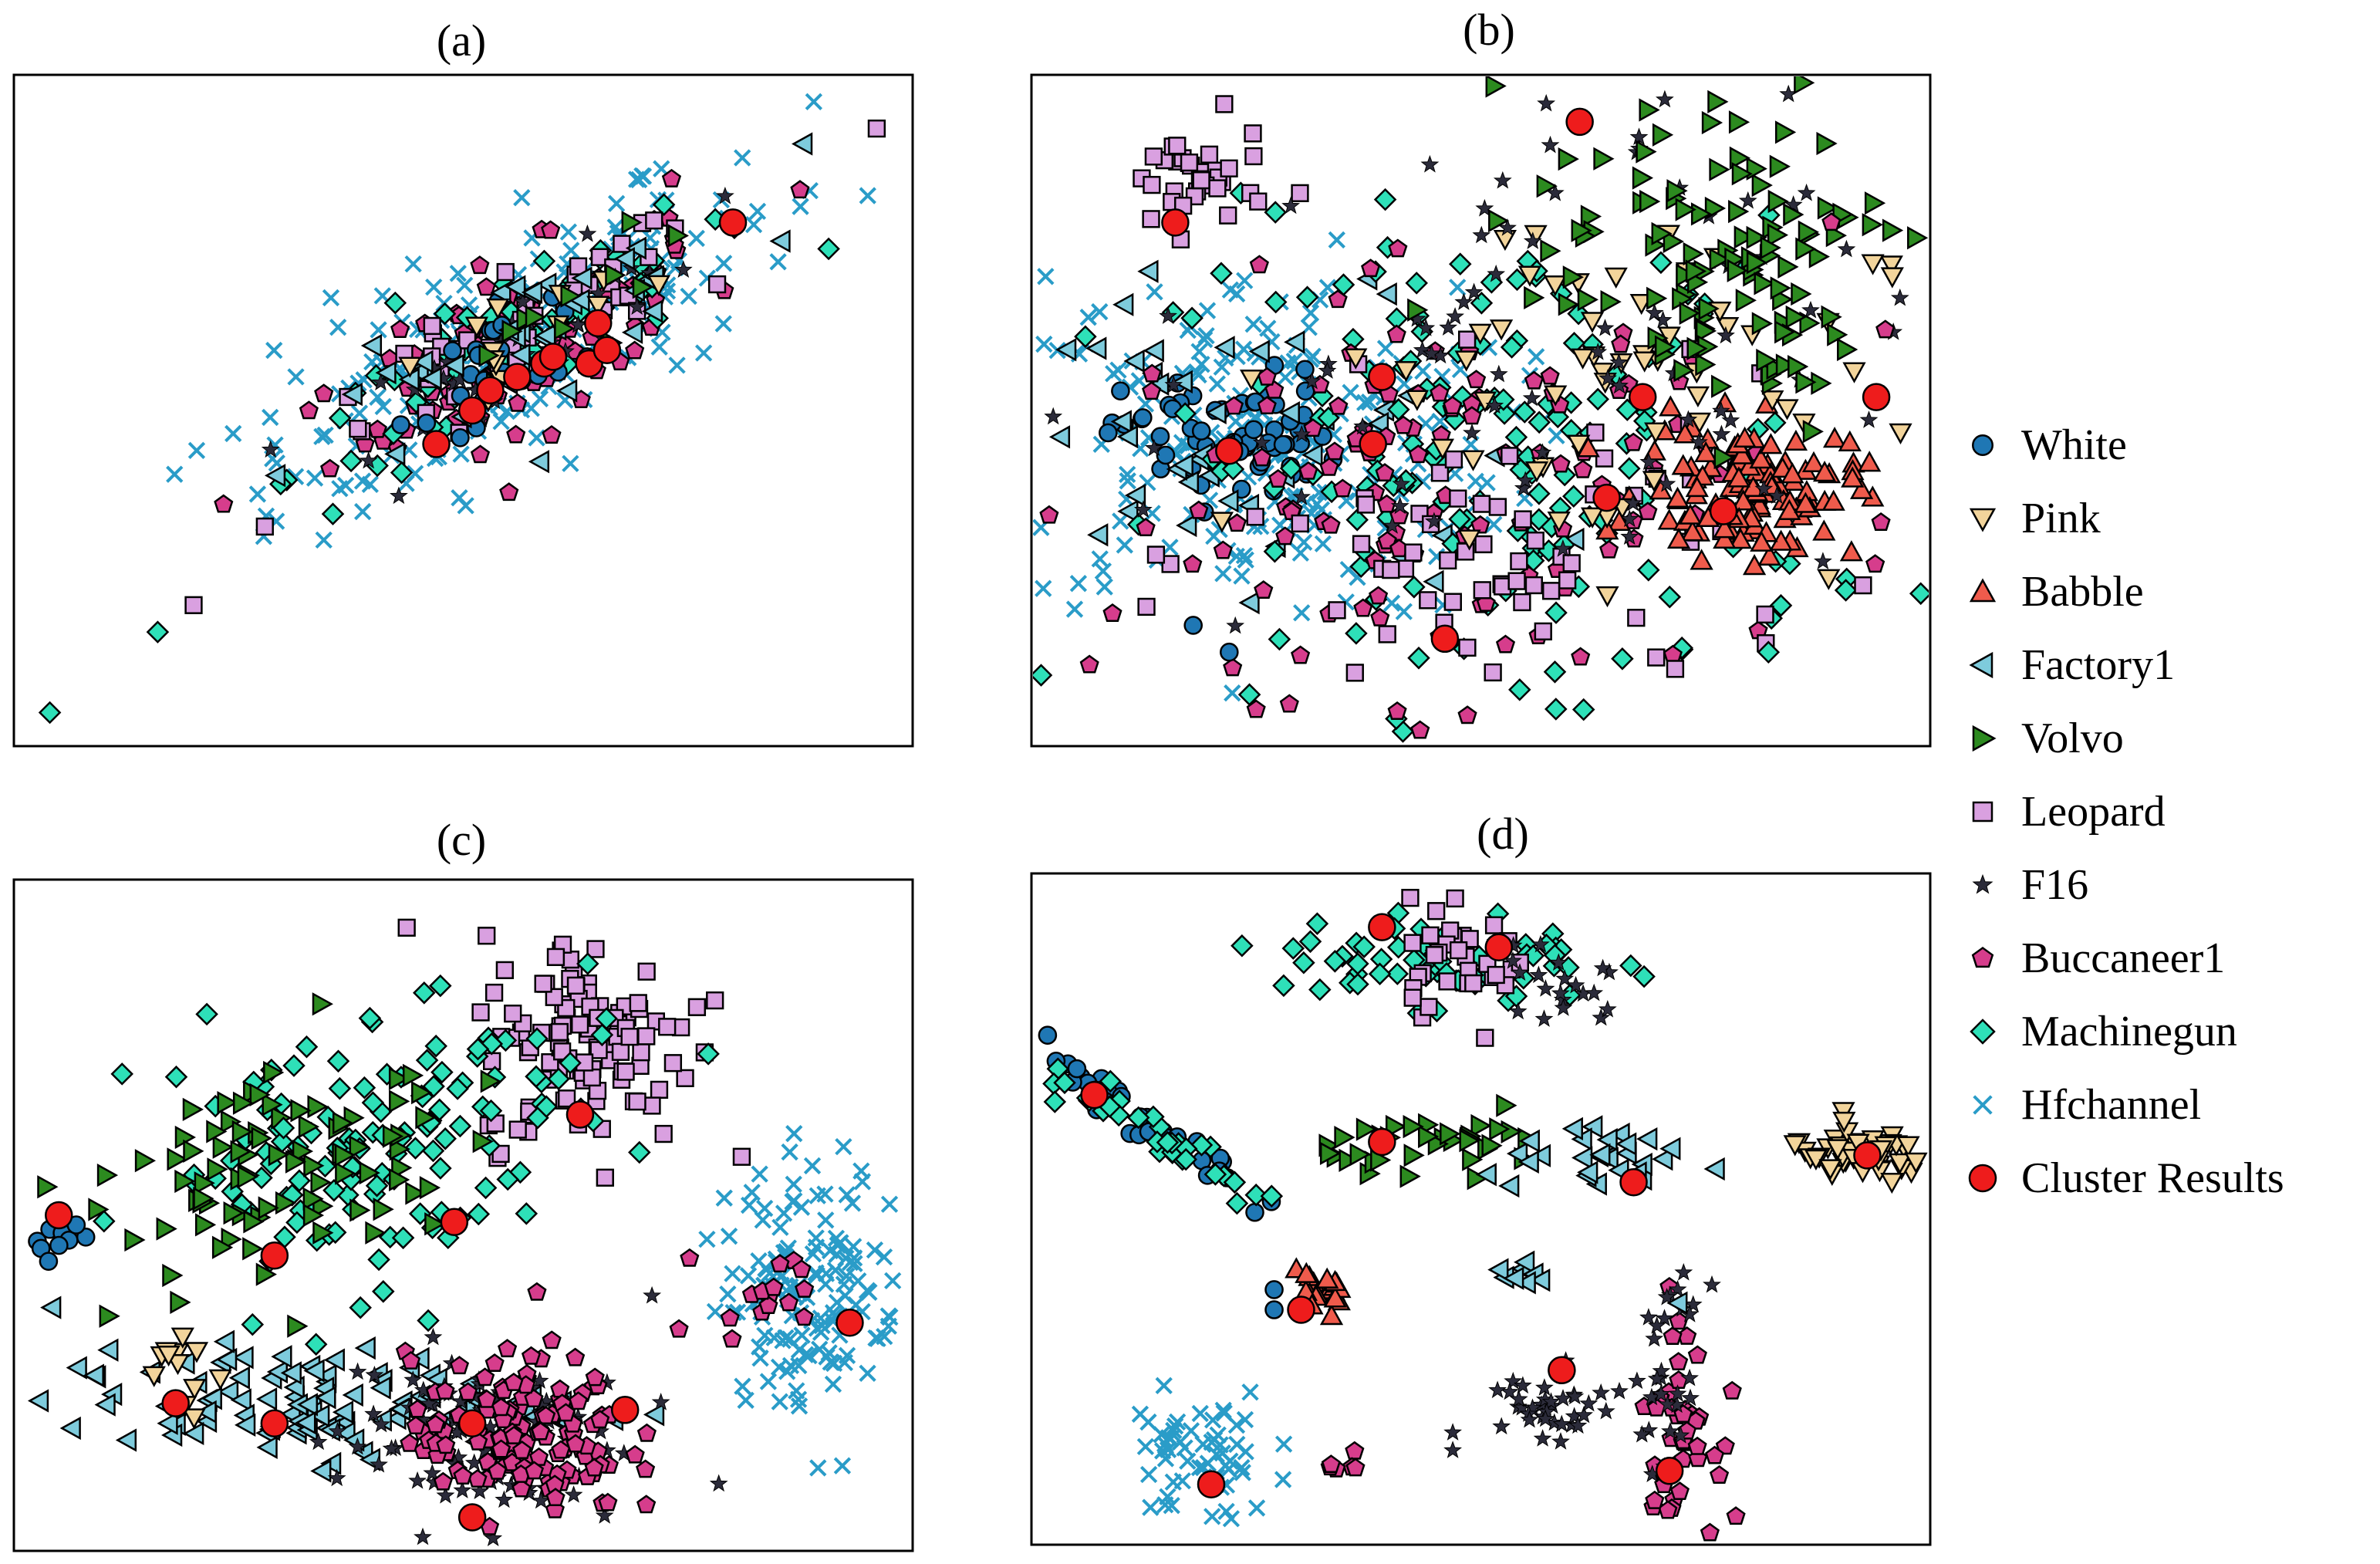 This screenshot has width=2380, height=1564. I want to click on legend-marker-pink, so click(1983, 520).